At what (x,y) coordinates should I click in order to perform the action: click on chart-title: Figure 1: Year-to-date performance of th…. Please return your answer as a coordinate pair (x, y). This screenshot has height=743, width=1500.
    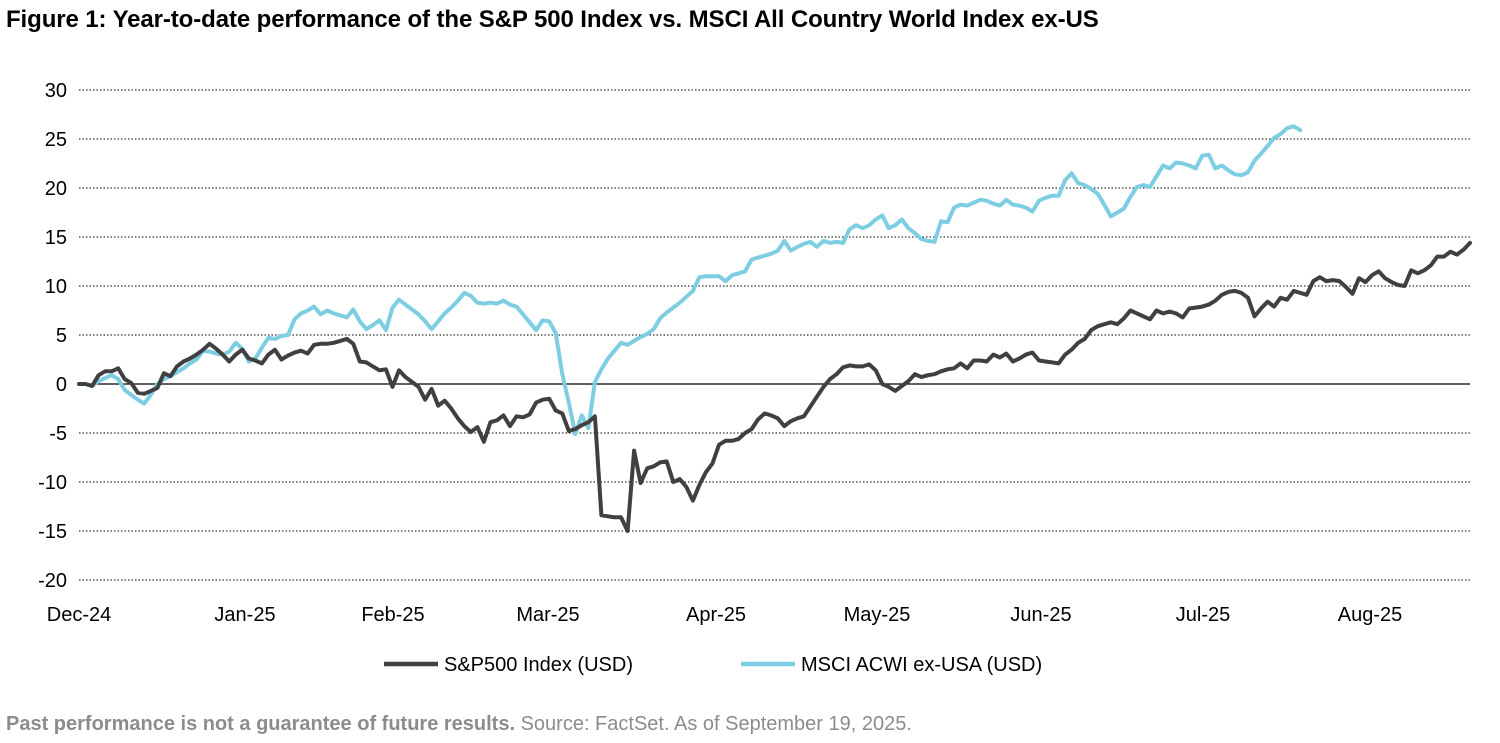
    Looking at the image, I should click on (552, 19).